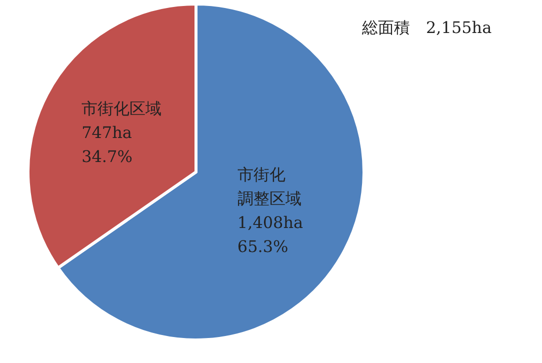 The width and height of the screenshot is (542, 363). Describe the element at coordinates (427, 28) in the screenshot. I see `text: 総面積 2,155ha` at that location.